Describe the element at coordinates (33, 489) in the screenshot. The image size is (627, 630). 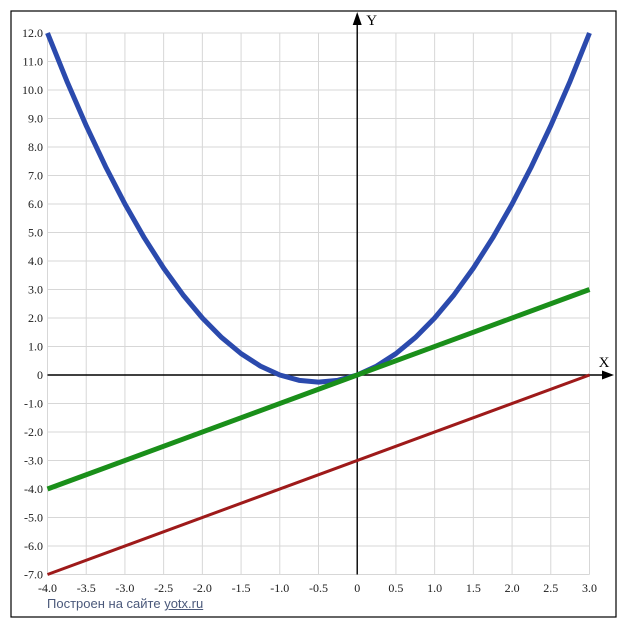
I see `y-tick-label: -4.0` at that location.